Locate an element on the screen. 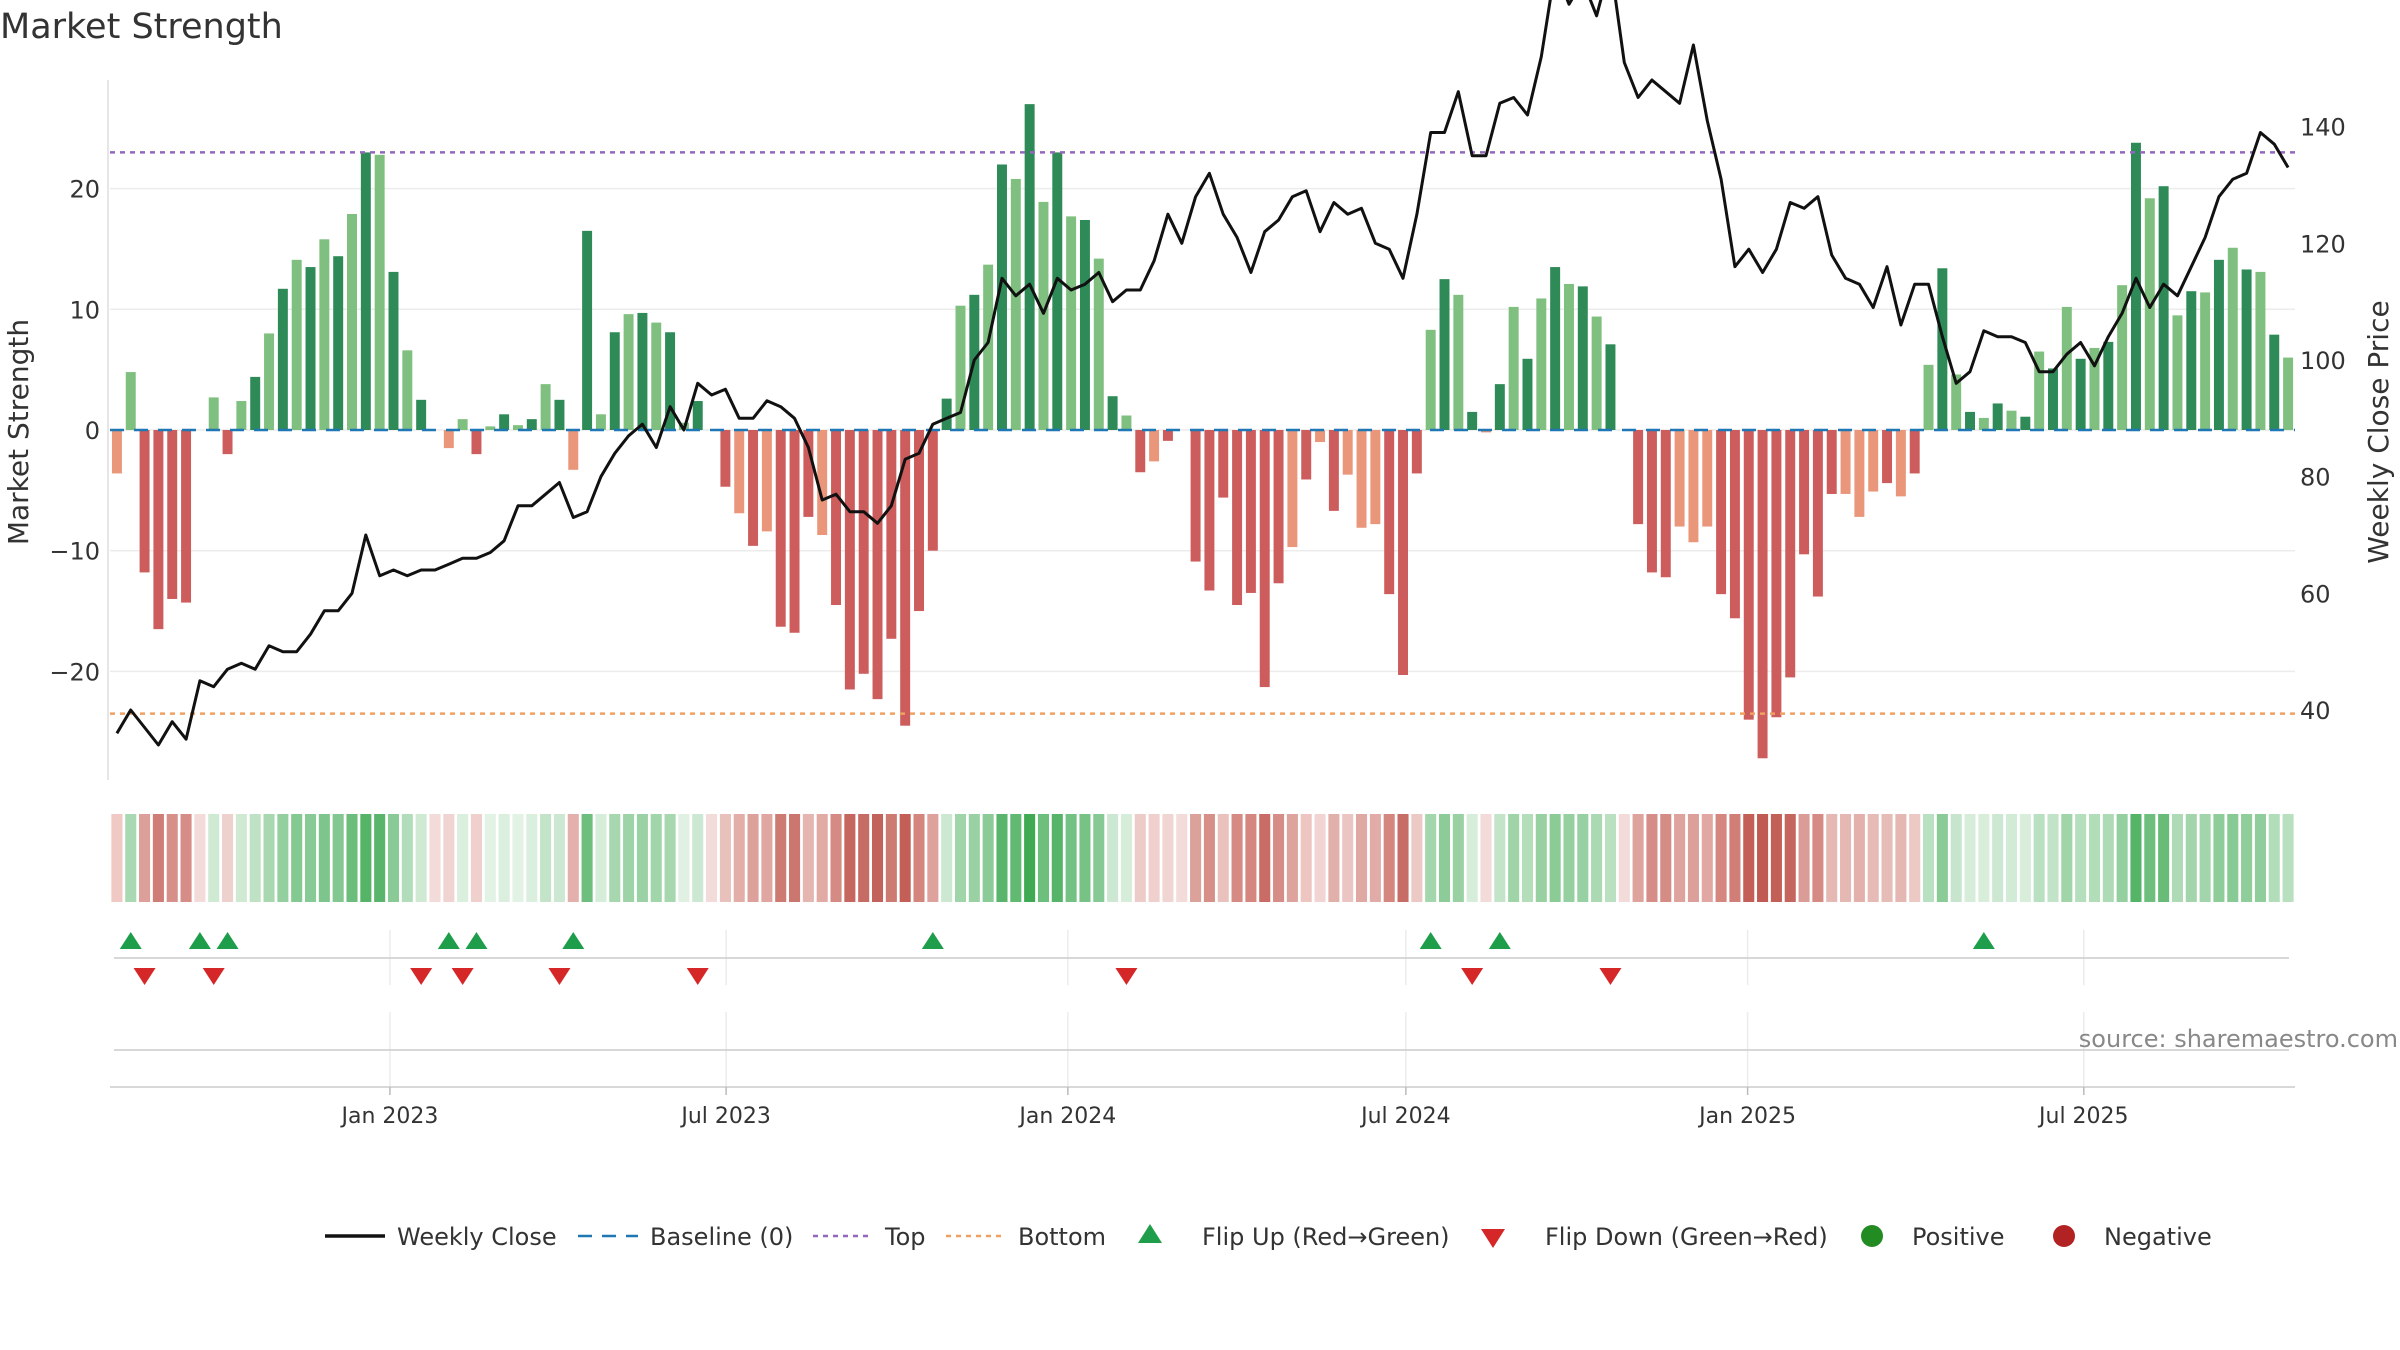 The height and width of the screenshot is (1350, 2400). legend-dot-negative-icon is located at coordinates (2064, 1236).